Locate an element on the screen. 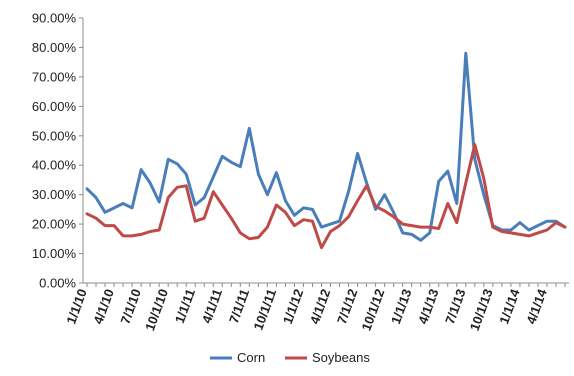 Image resolution: width=574 pixels, height=376 pixels. x-tick-label: 10/1/11 is located at coordinates (265, 309).